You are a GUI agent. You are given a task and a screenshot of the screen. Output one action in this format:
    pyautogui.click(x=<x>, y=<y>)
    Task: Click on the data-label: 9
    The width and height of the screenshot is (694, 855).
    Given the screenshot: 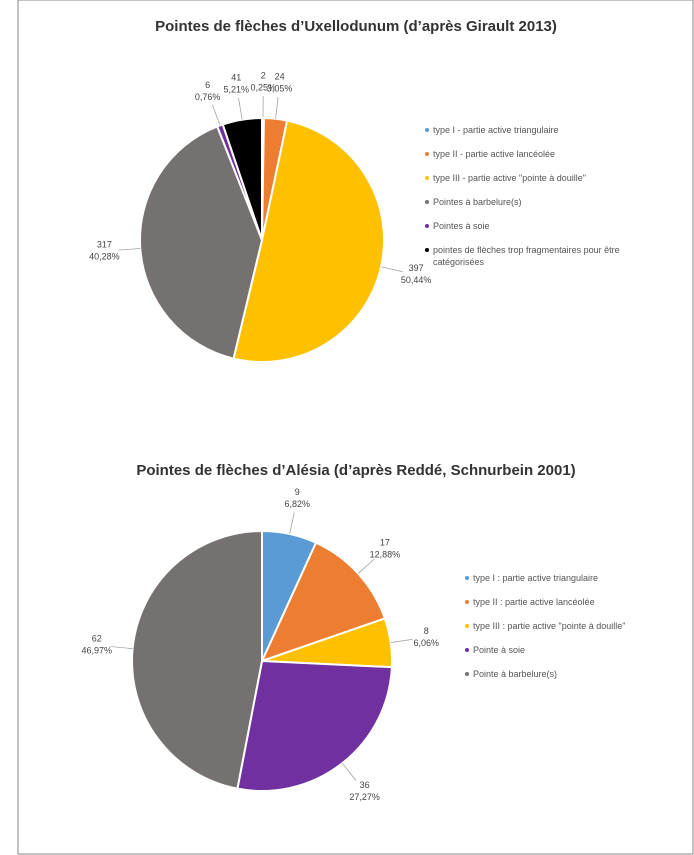 What is the action you would take?
    pyautogui.click(x=297, y=492)
    